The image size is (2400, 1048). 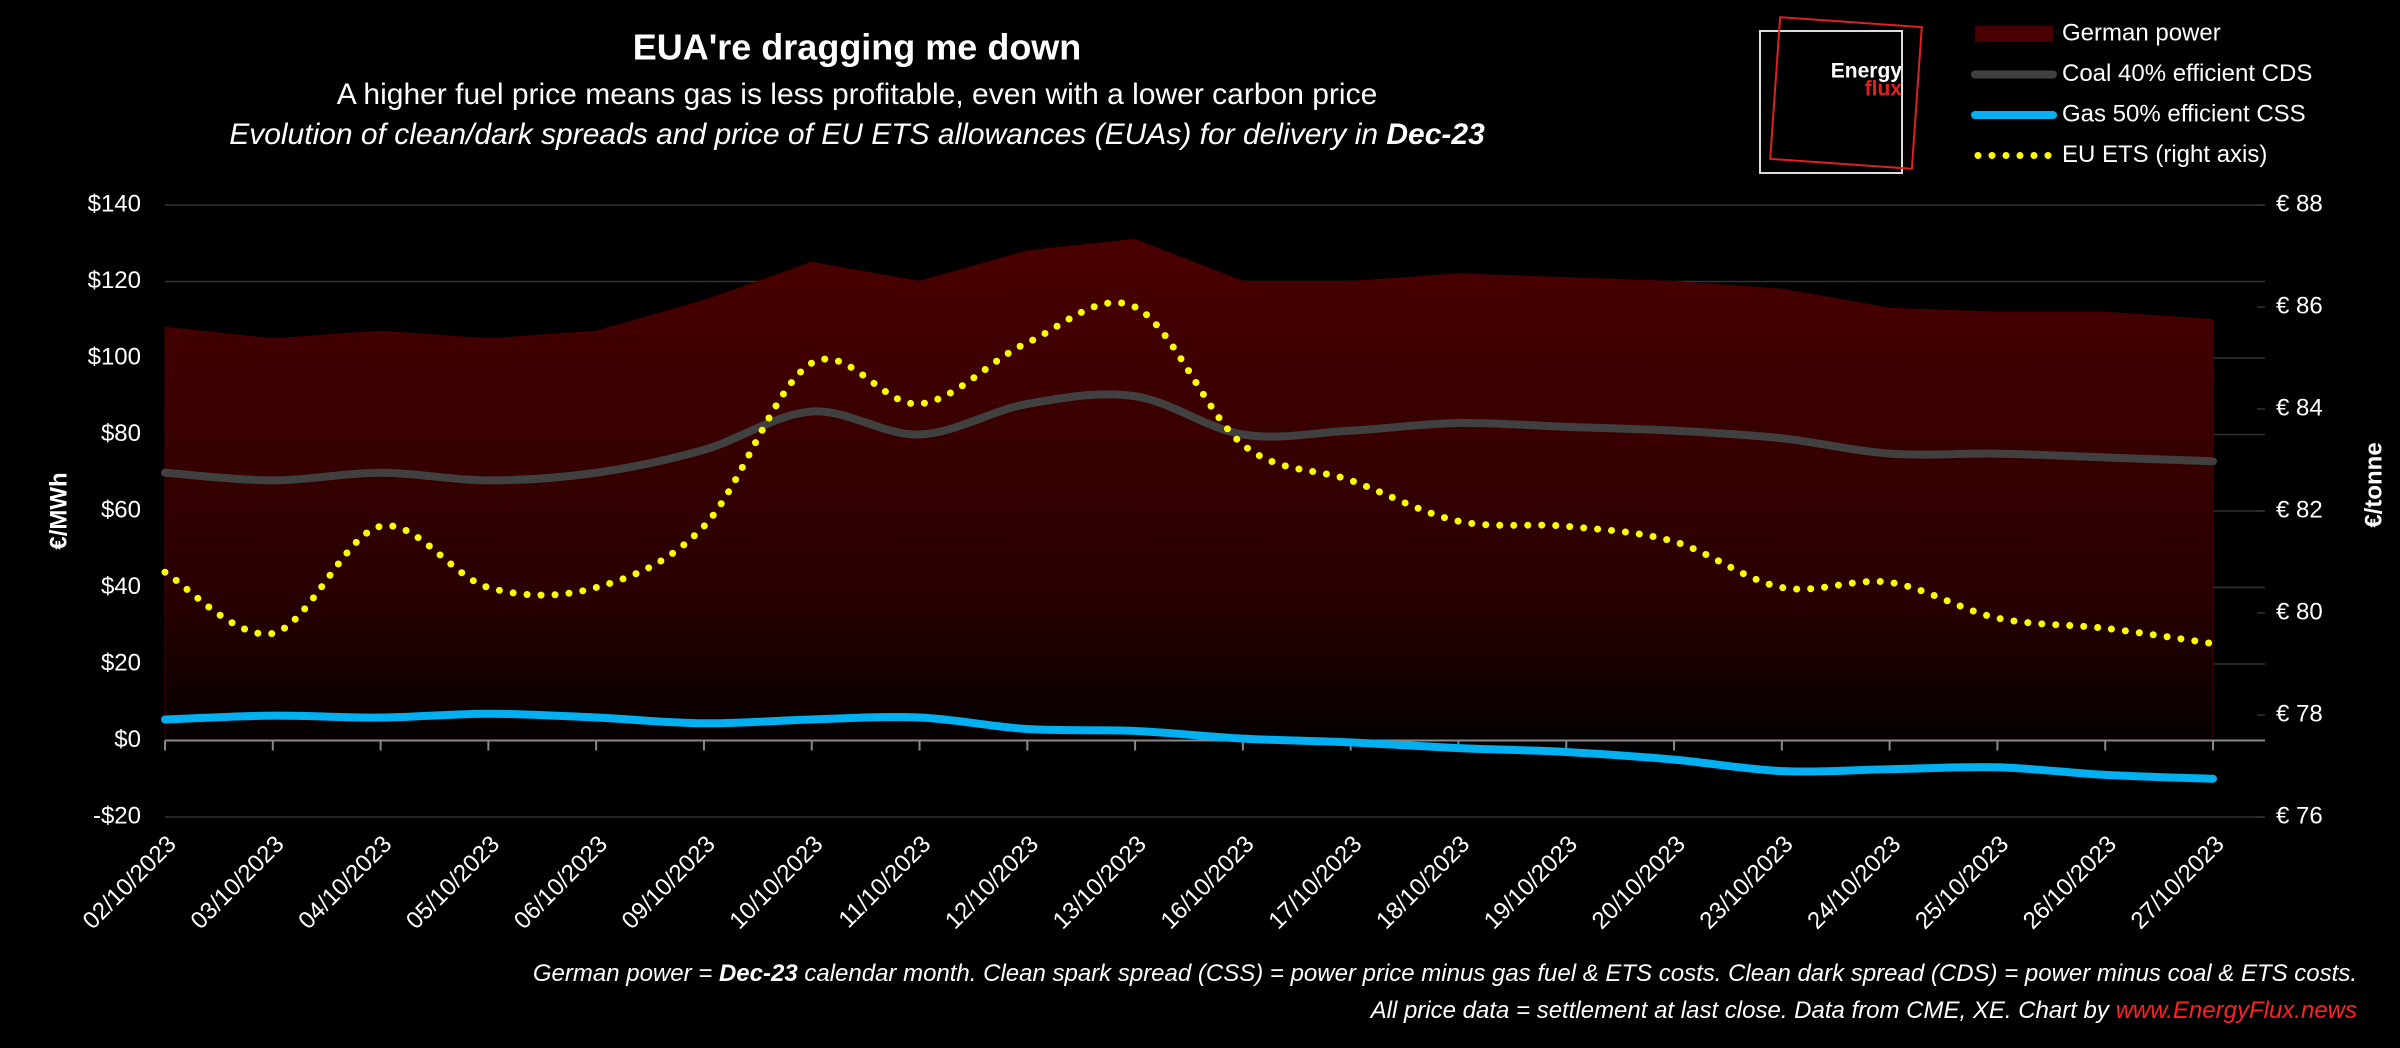 I want to click on footnote-part: Dec-23, so click(x=758, y=973).